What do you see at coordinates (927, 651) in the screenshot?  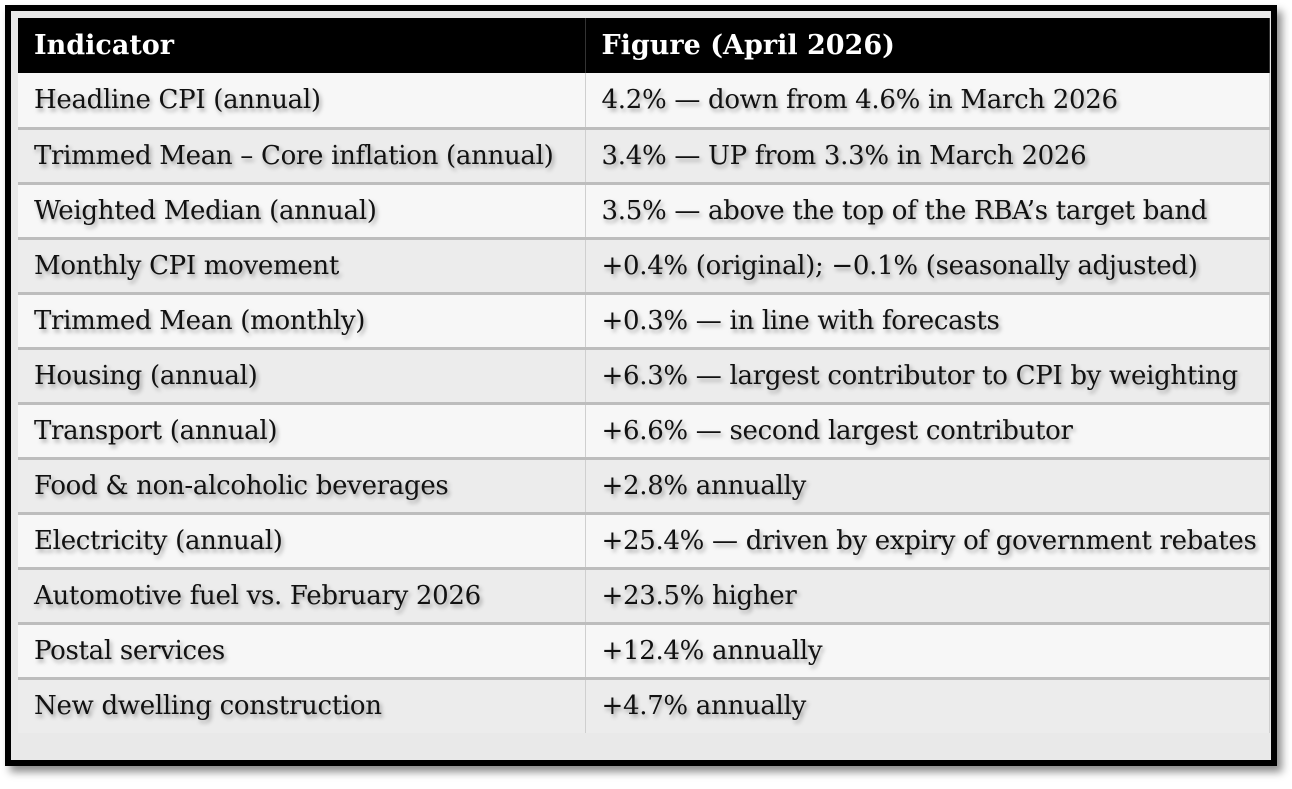 I see `figure-cell: +12.4% annually` at bounding box center [927, 651].